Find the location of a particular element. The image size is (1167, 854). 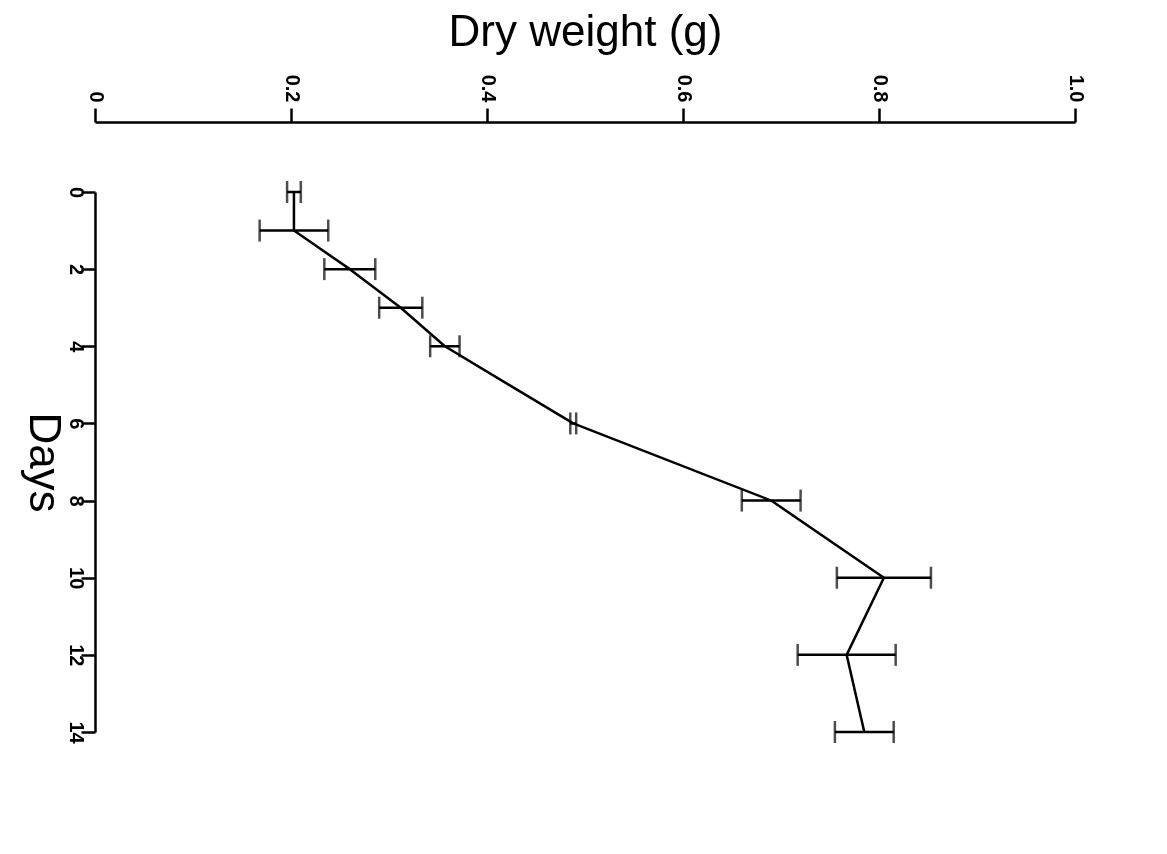

y-tick-label: 10 is located at coordinates (76, 578).